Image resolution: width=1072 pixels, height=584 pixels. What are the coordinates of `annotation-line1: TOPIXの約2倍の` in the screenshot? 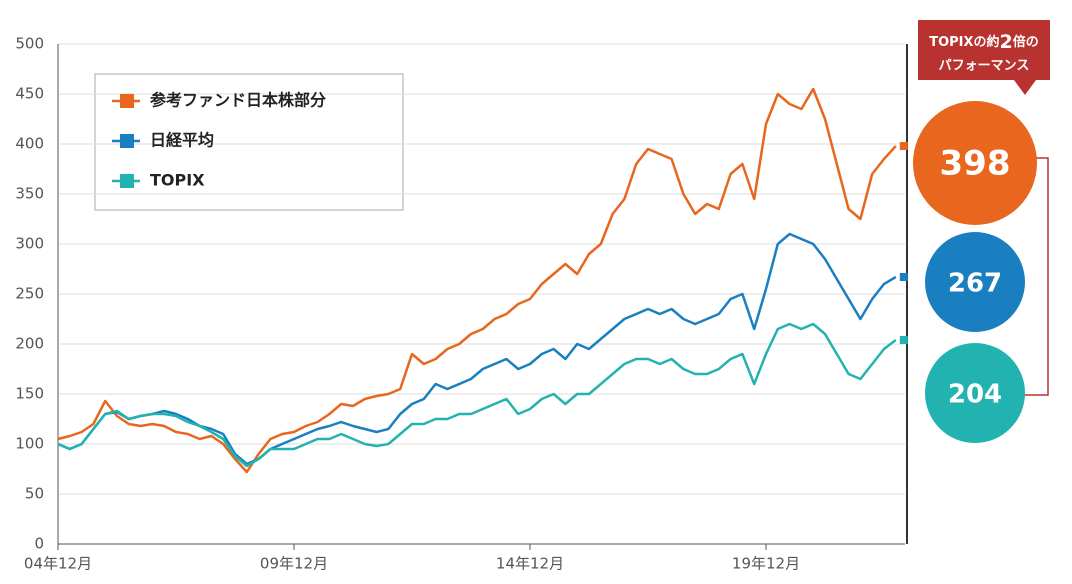 It's located at (984, 42).